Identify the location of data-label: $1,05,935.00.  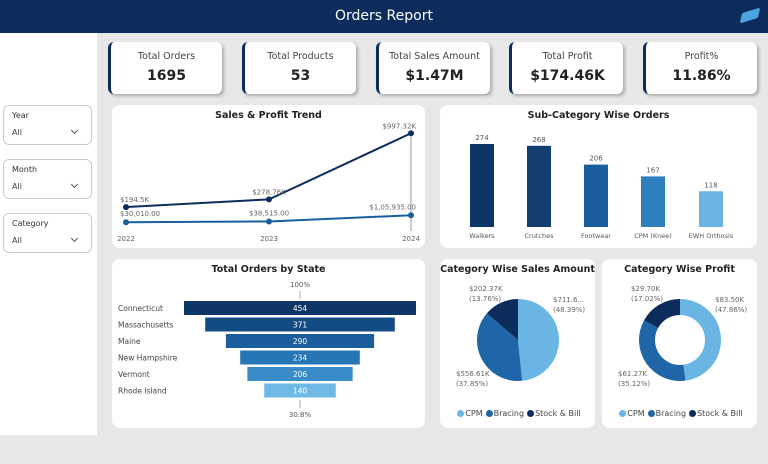
(392, 207).